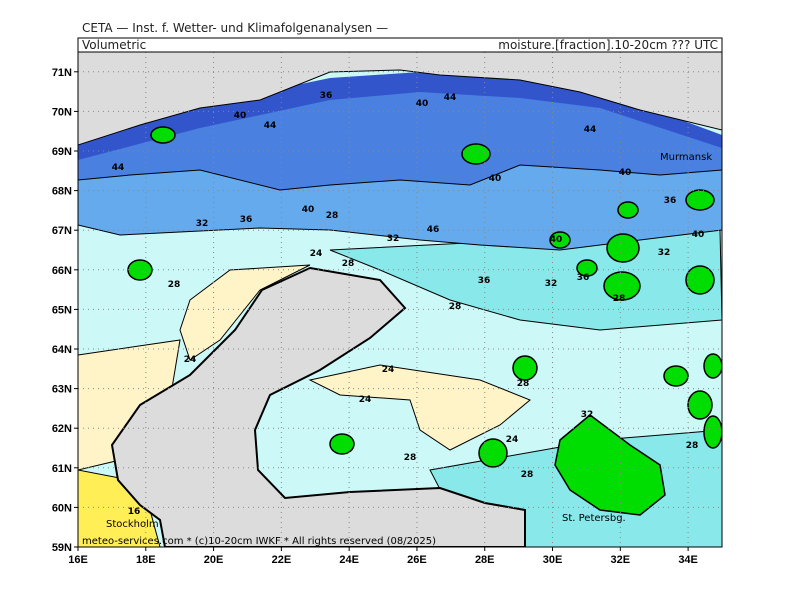 The image size is (800, 604). Describe the element at coordinates (553, 560) in the screenshot. I see `lon-label: 30E` at that location.